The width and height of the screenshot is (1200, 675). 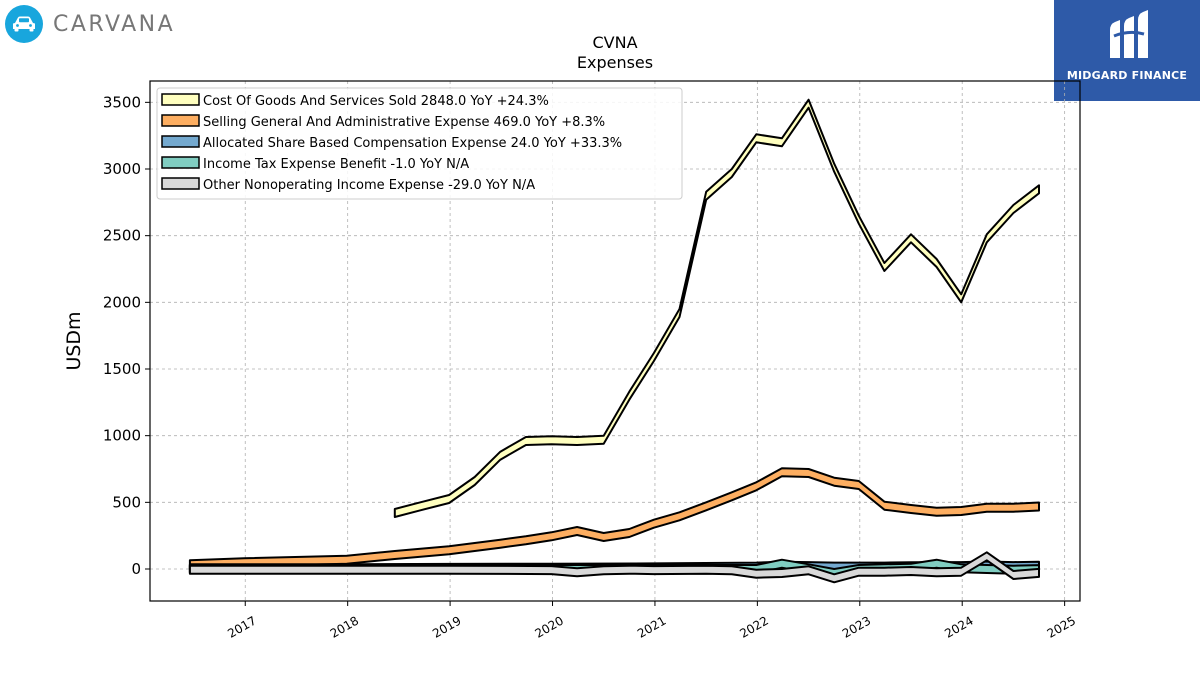 What do you see at coordinates (122, 236) in the screenshot?
I see `y-tick-label: 2500` at bounding box center [122, 236].